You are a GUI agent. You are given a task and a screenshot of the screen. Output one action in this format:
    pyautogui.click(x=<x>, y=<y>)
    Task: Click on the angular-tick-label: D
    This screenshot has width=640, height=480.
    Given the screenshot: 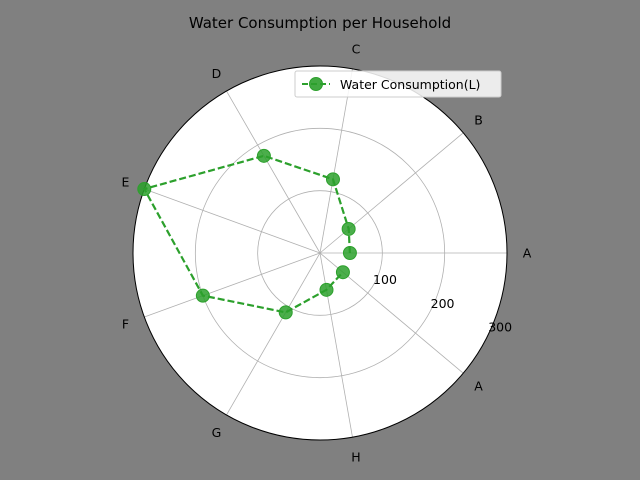 What is the action you would take?
    pyautogui.click(x=217, y=73)
    